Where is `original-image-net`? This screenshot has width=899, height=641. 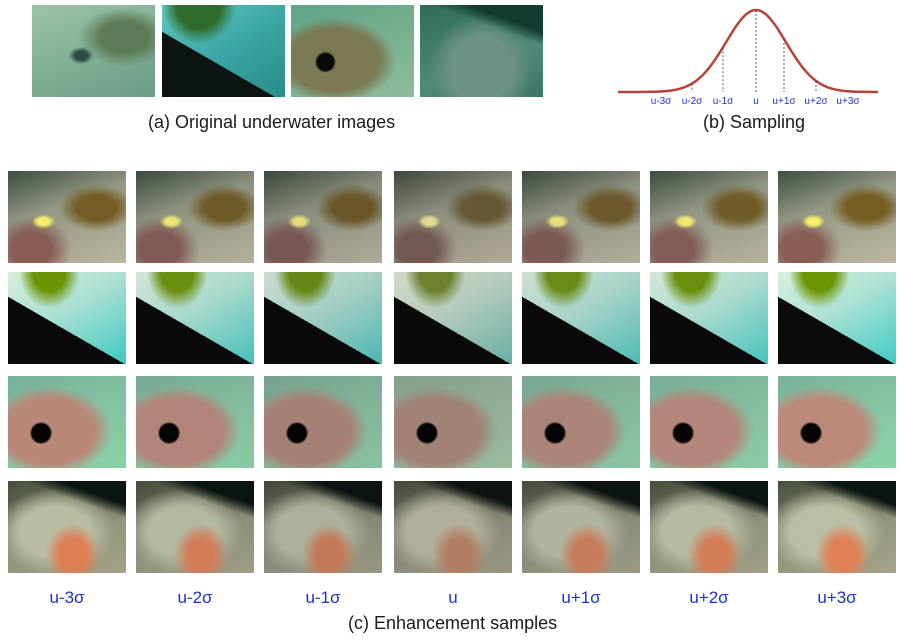 original-image-net is located at coordinates (223, 51).